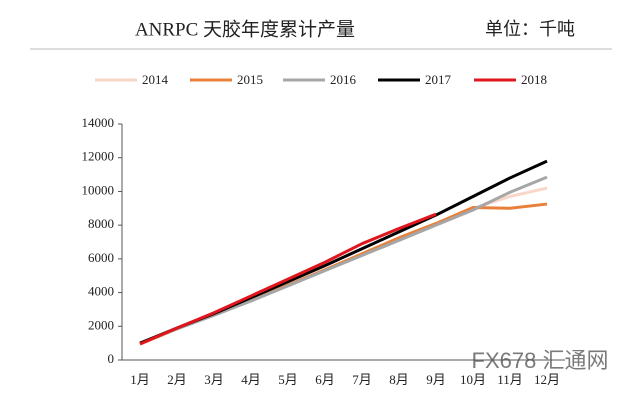 This screenshot has height=400, width=640. I want to click on legend-label: 2017, so click(438, 79).